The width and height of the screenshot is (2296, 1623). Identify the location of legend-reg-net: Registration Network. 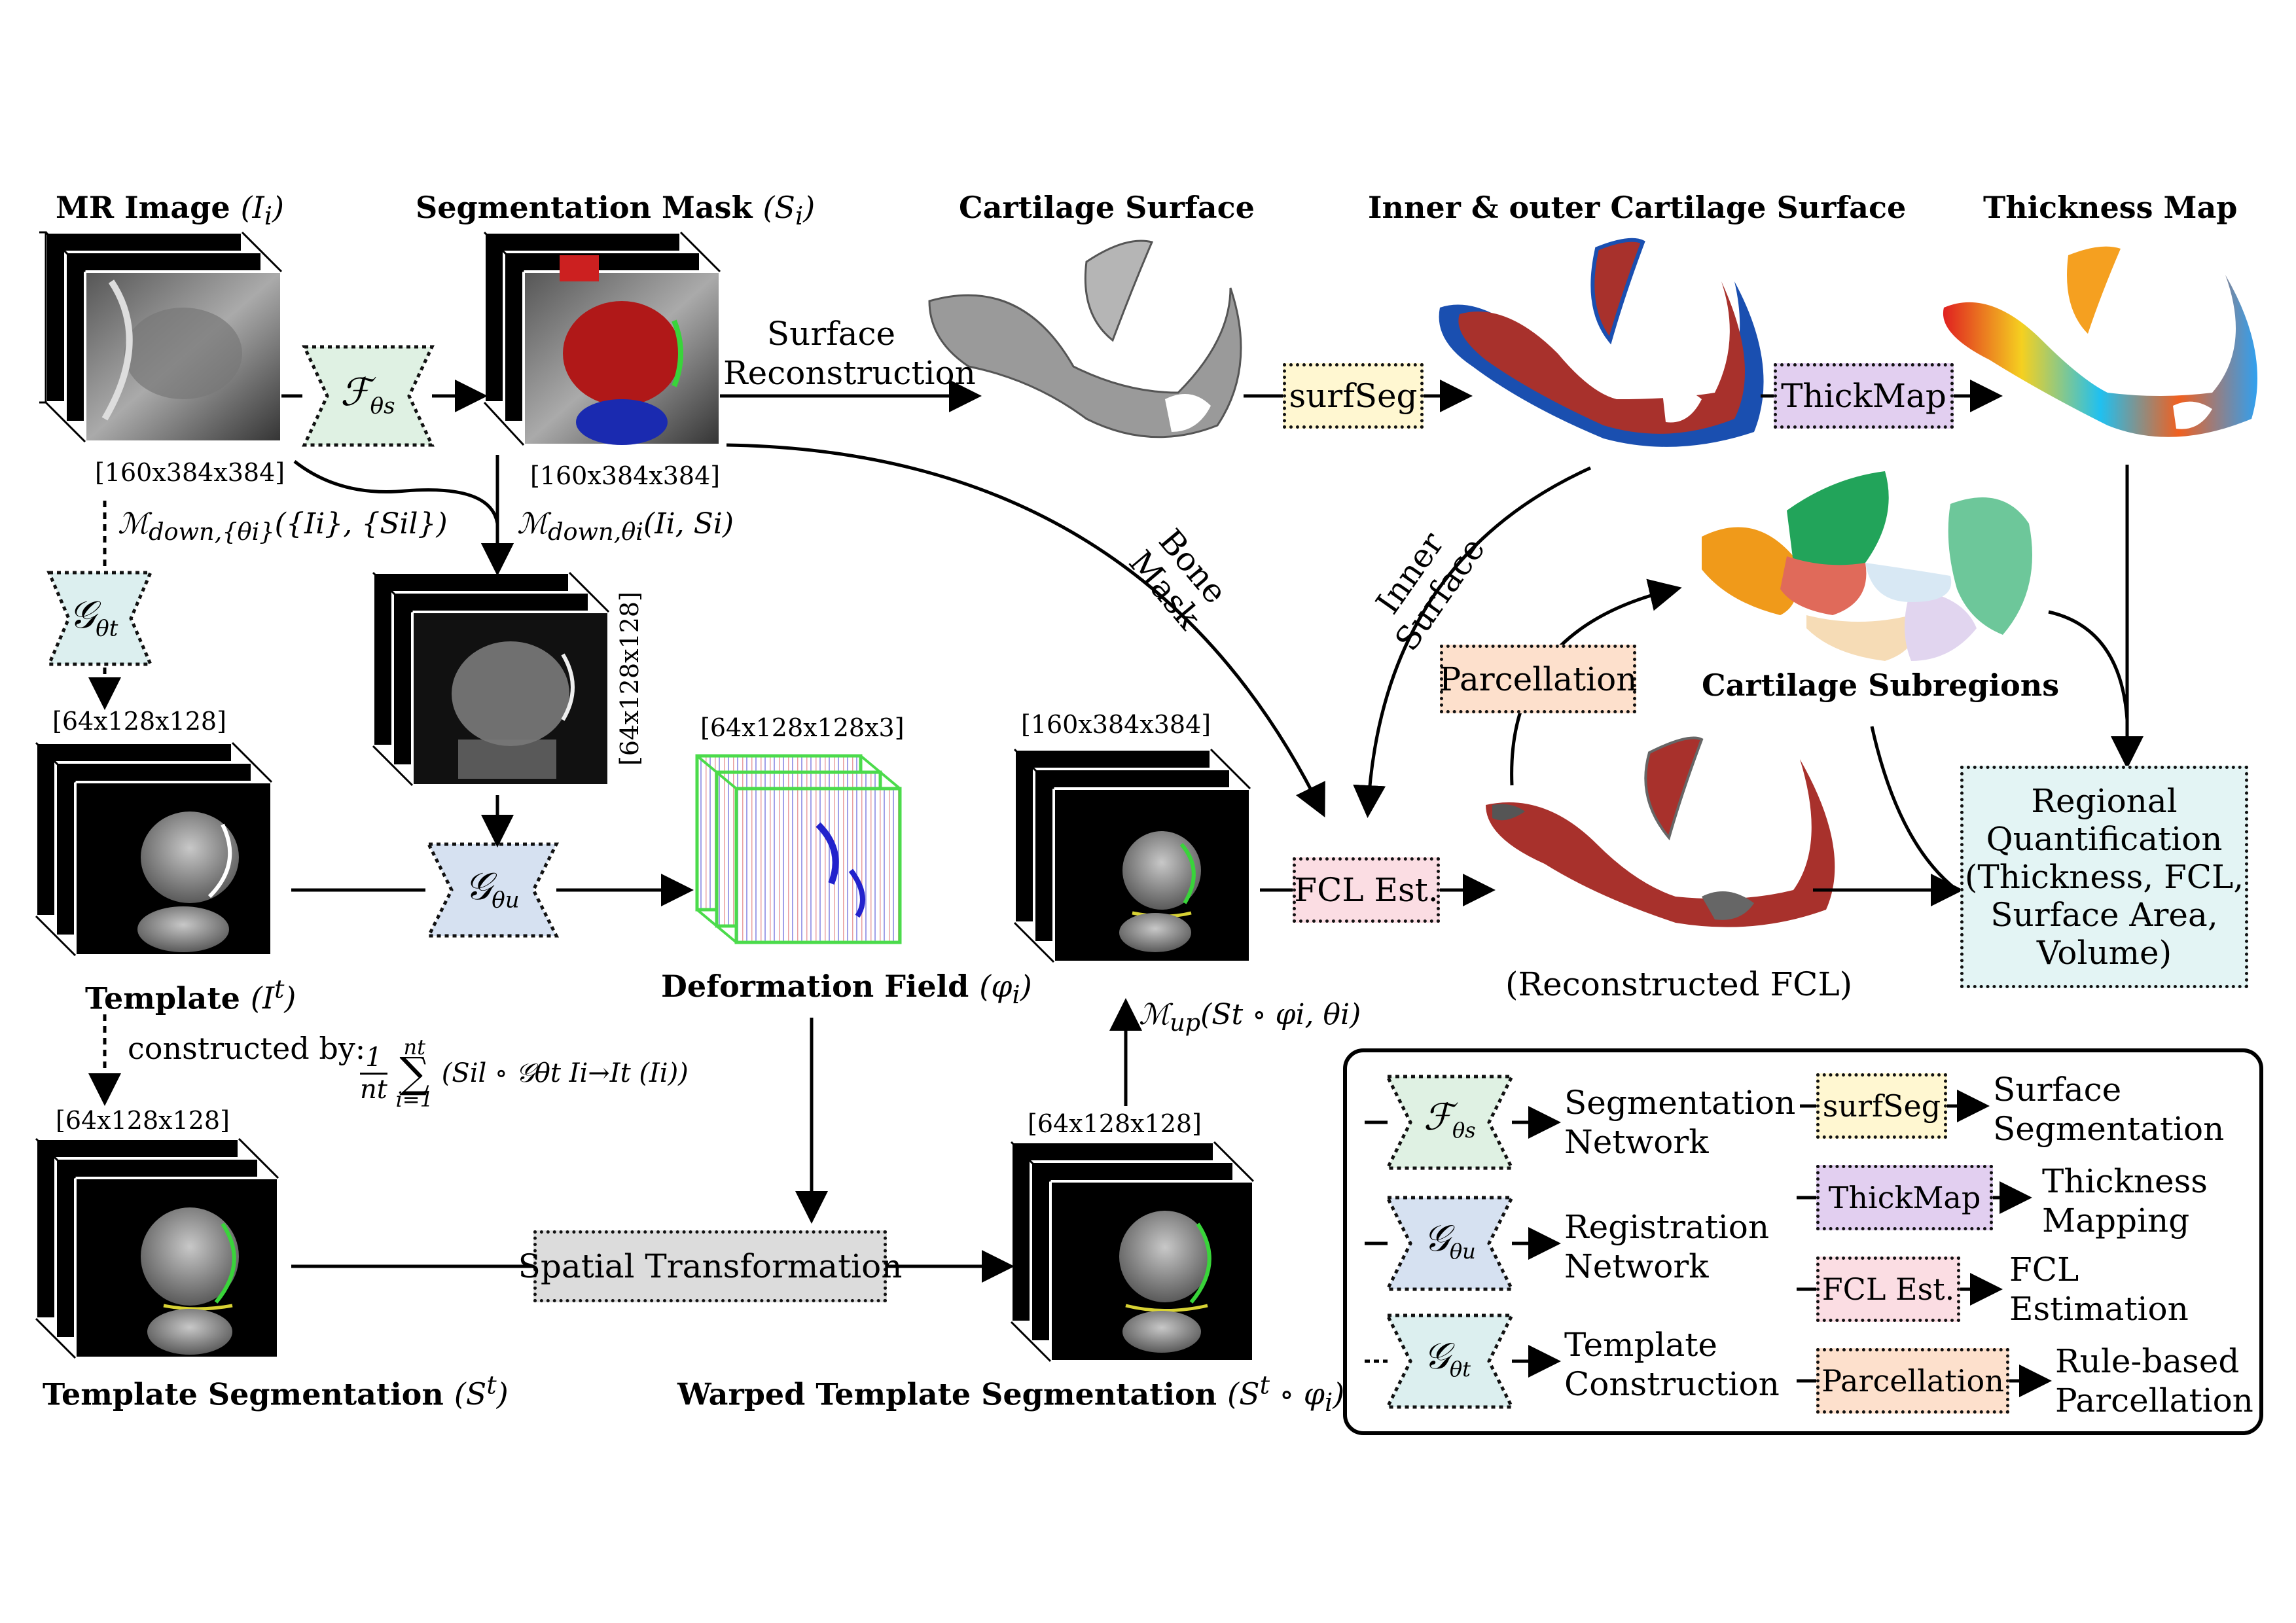
(1667, 1246).